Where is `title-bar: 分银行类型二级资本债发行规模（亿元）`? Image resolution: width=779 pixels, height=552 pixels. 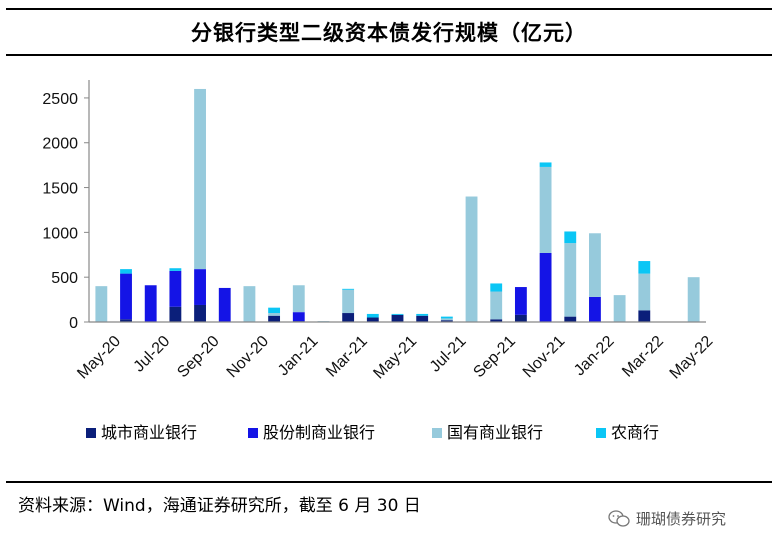
title-bar: 分银行类型二级资本债发行规模（亿元） is located at coordinates (389, 32).